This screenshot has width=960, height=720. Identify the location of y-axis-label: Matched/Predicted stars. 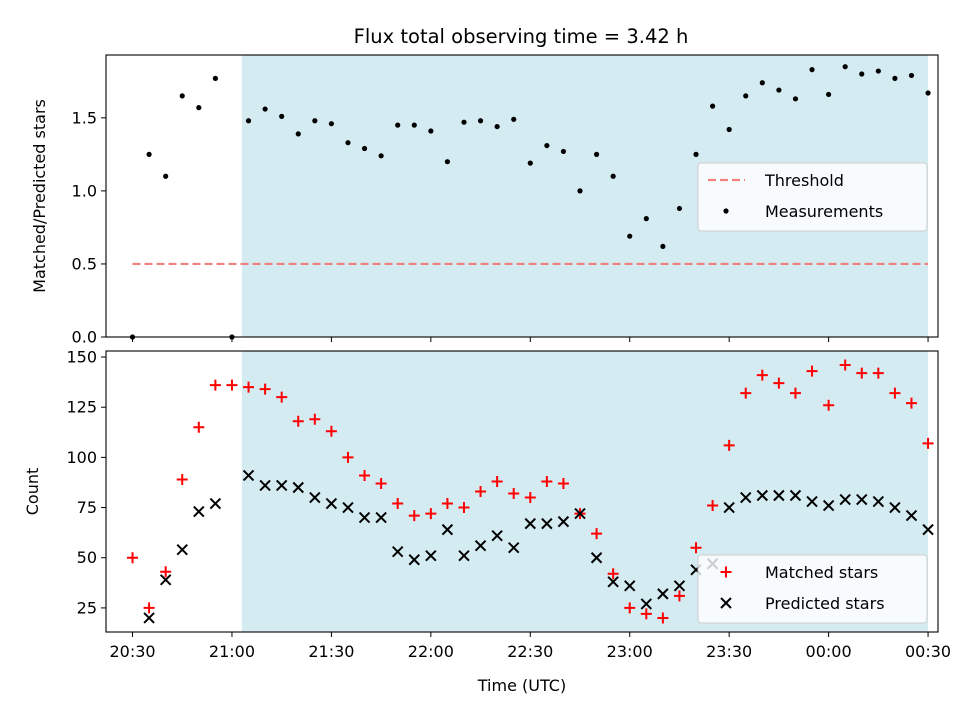
(39, 196).